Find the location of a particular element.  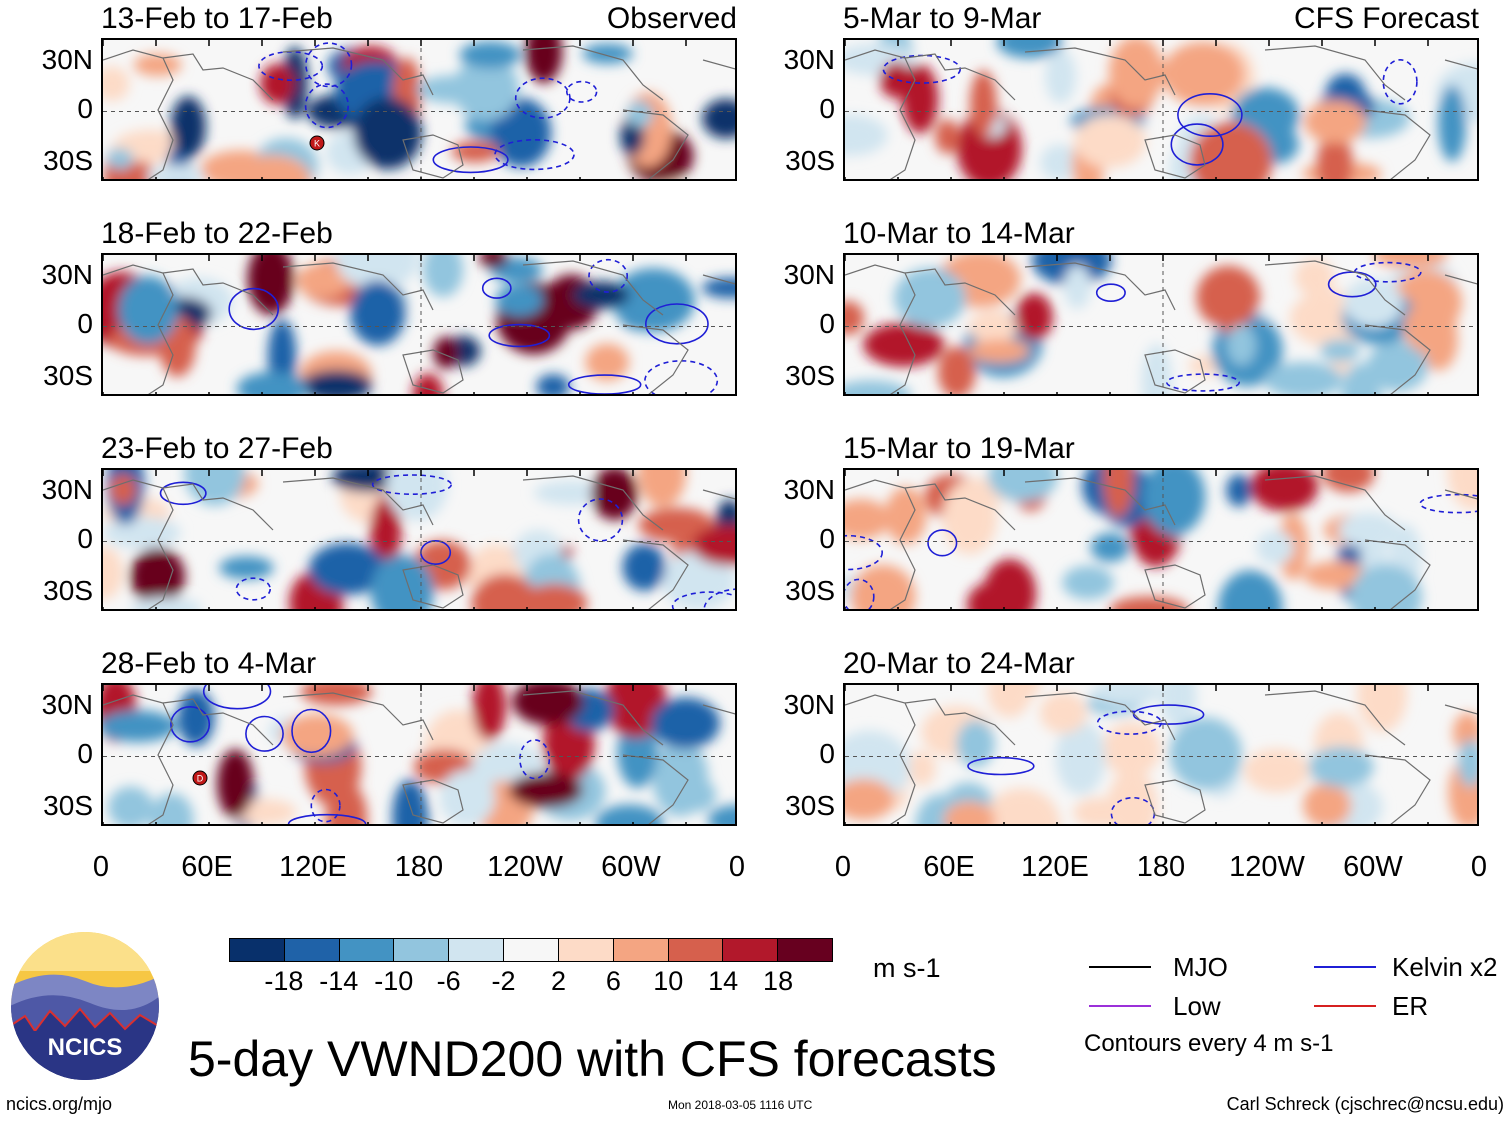

page-title: 5-day VWND200 with CFS forecasts is located at coordinates (592, 1059).